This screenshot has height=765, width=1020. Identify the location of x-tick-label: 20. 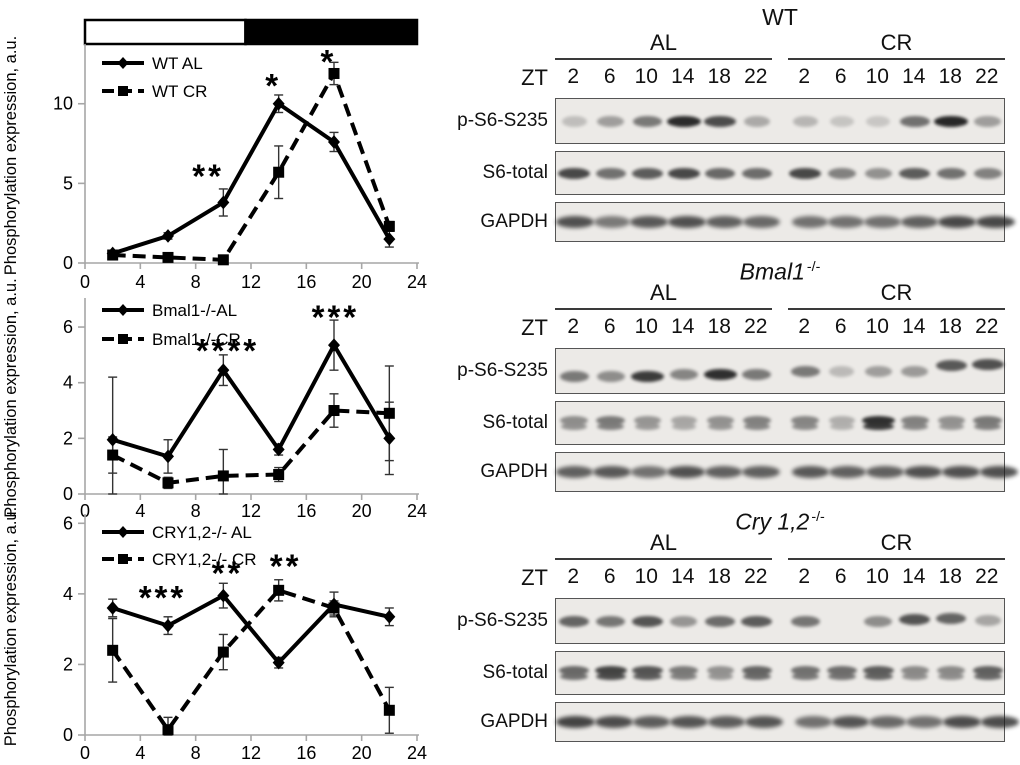
(362, 511).